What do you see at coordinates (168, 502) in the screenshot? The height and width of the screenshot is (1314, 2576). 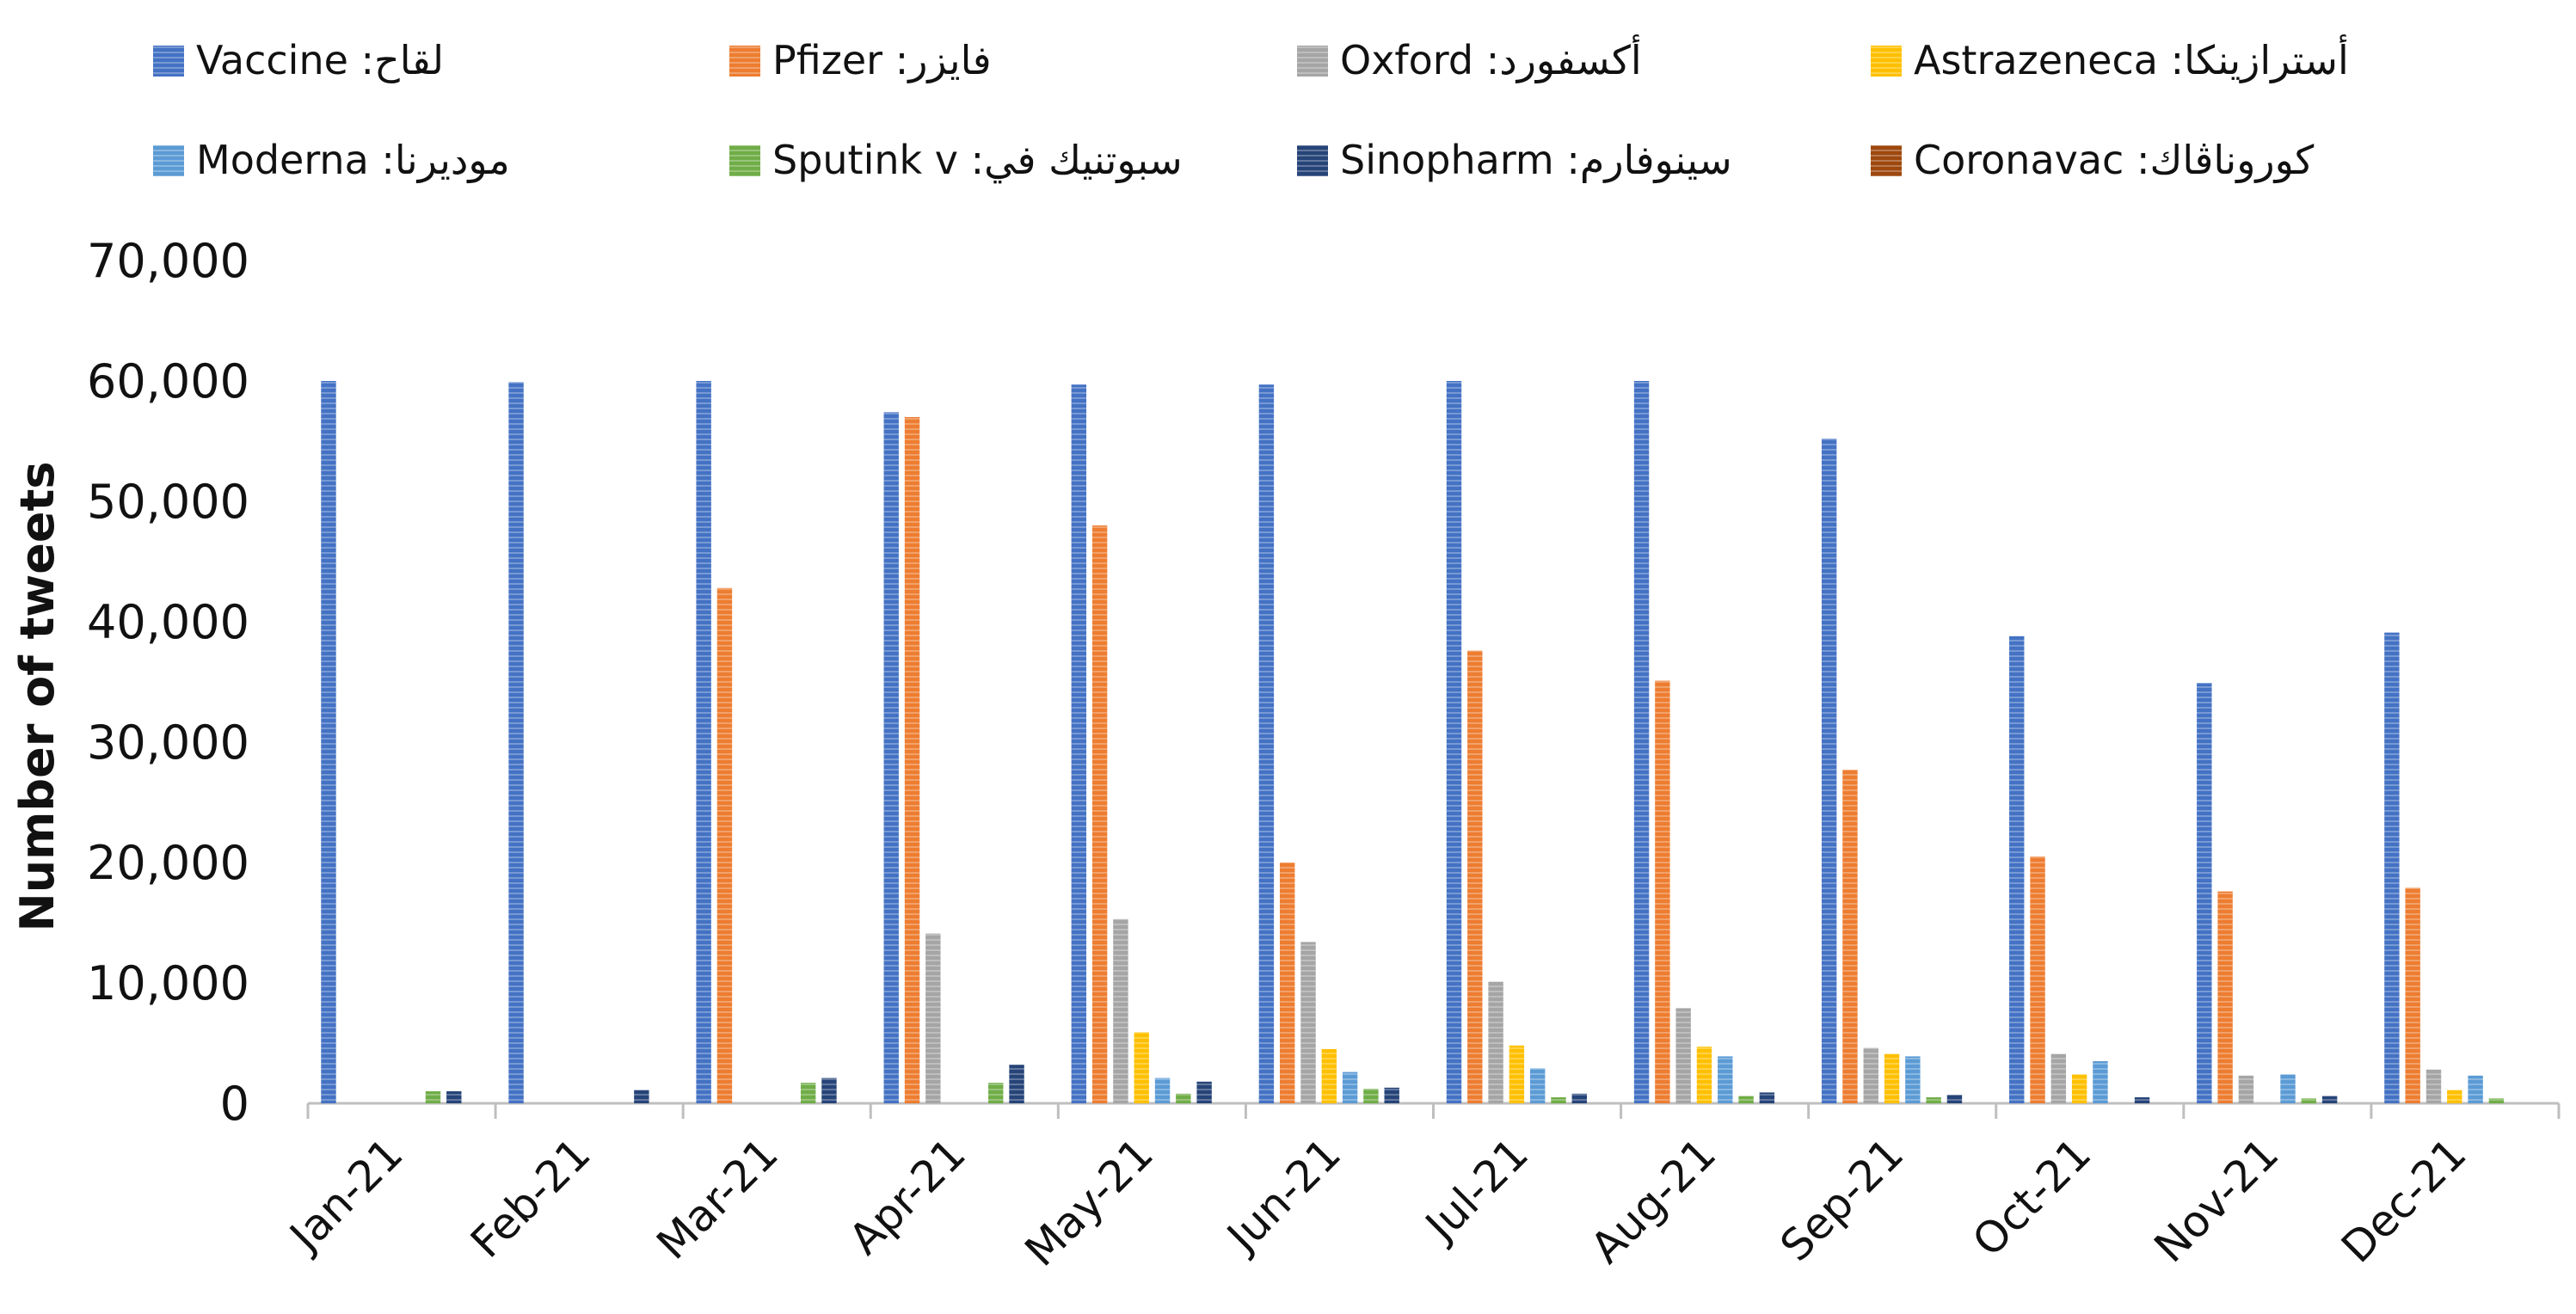 I see `y-tick-label: 50,000` at bounding box center [168, 502].